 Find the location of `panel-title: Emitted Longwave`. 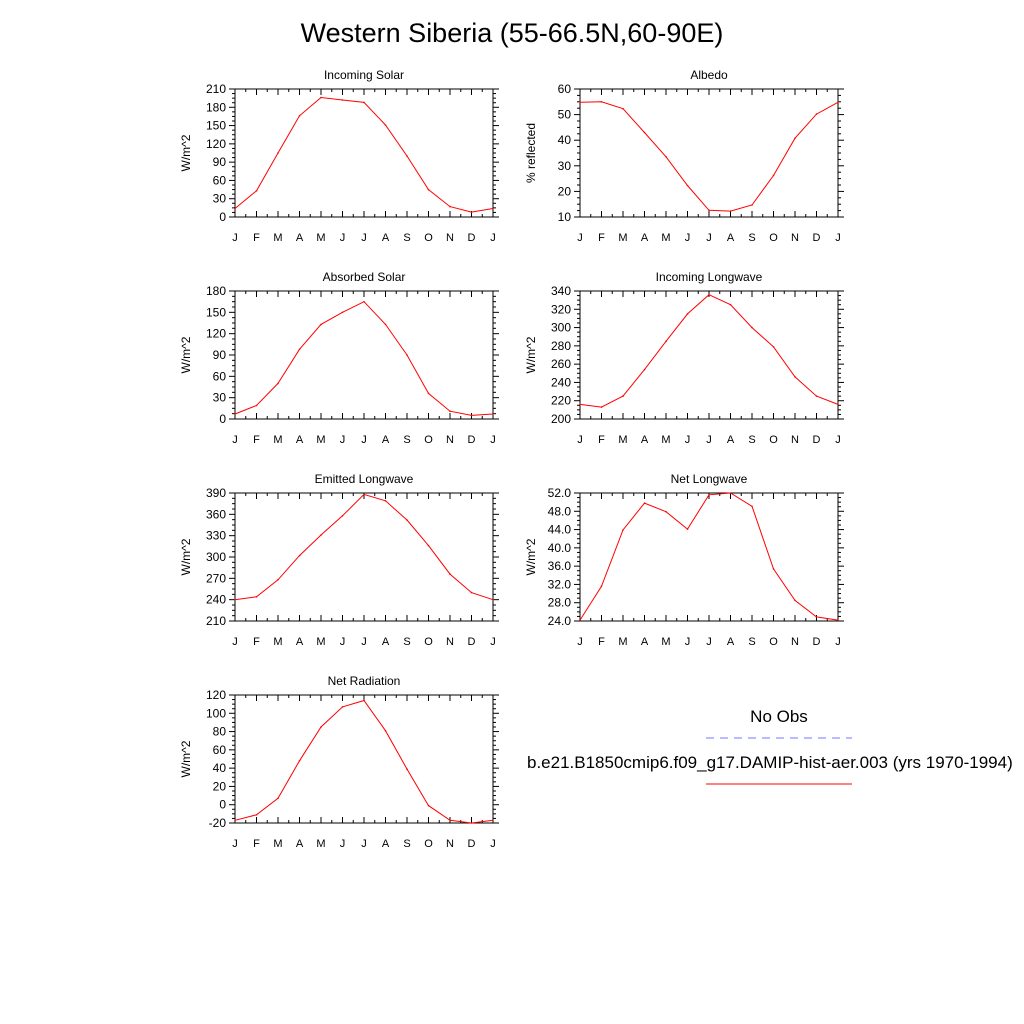

panel-title: Emitted Longwave is located at coordinates (364, 479).